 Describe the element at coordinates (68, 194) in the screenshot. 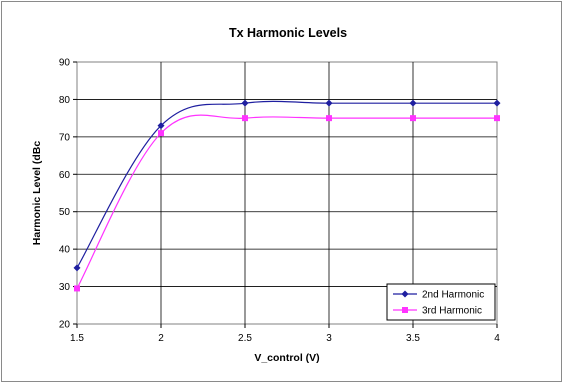

I see `y-axis-ticks: 20 30 40 50 60 70 80 90` at that location.